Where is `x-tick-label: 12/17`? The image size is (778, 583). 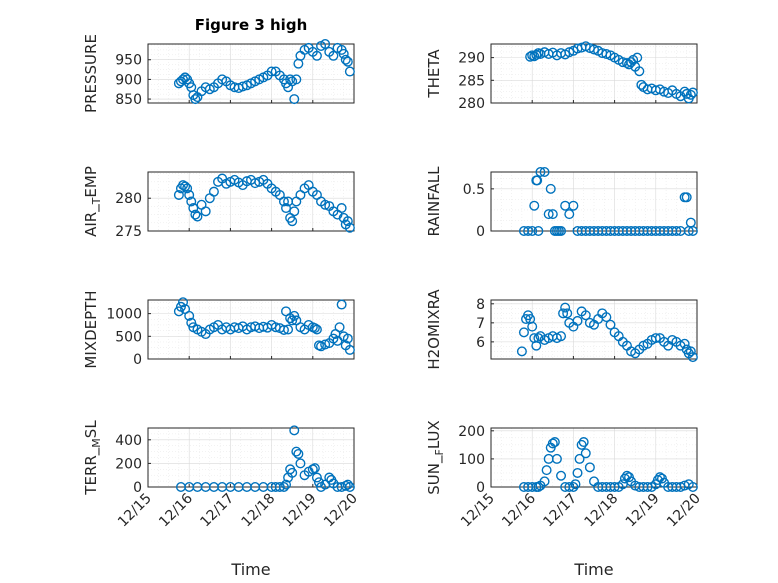
x-tick-label: 12/17 is located at coordinates (217, 511).